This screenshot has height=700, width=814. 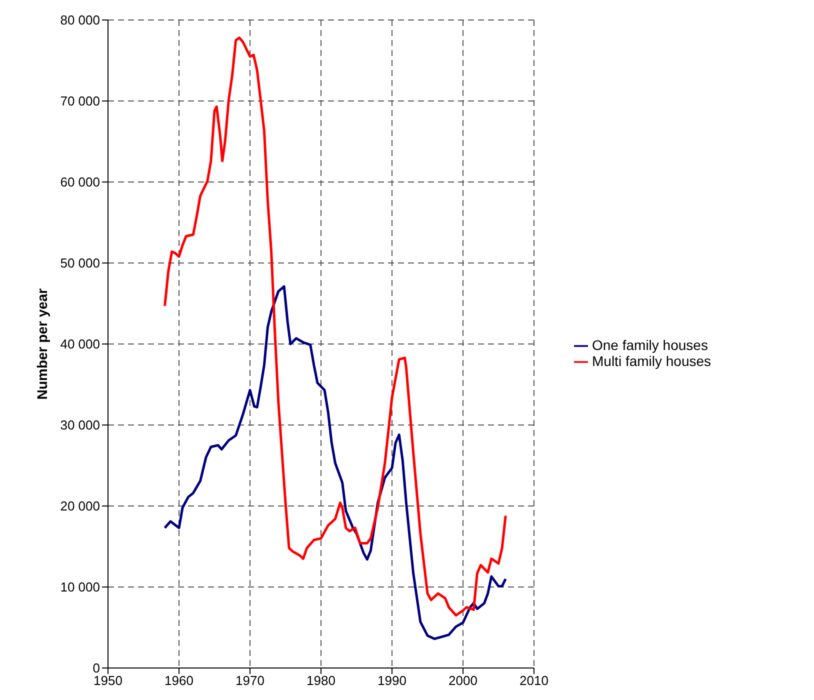 What do you see at coordinates (80, 20) in the screenshot?
I see `y-tick-label: 80 000` at bounding box center [80, 20].